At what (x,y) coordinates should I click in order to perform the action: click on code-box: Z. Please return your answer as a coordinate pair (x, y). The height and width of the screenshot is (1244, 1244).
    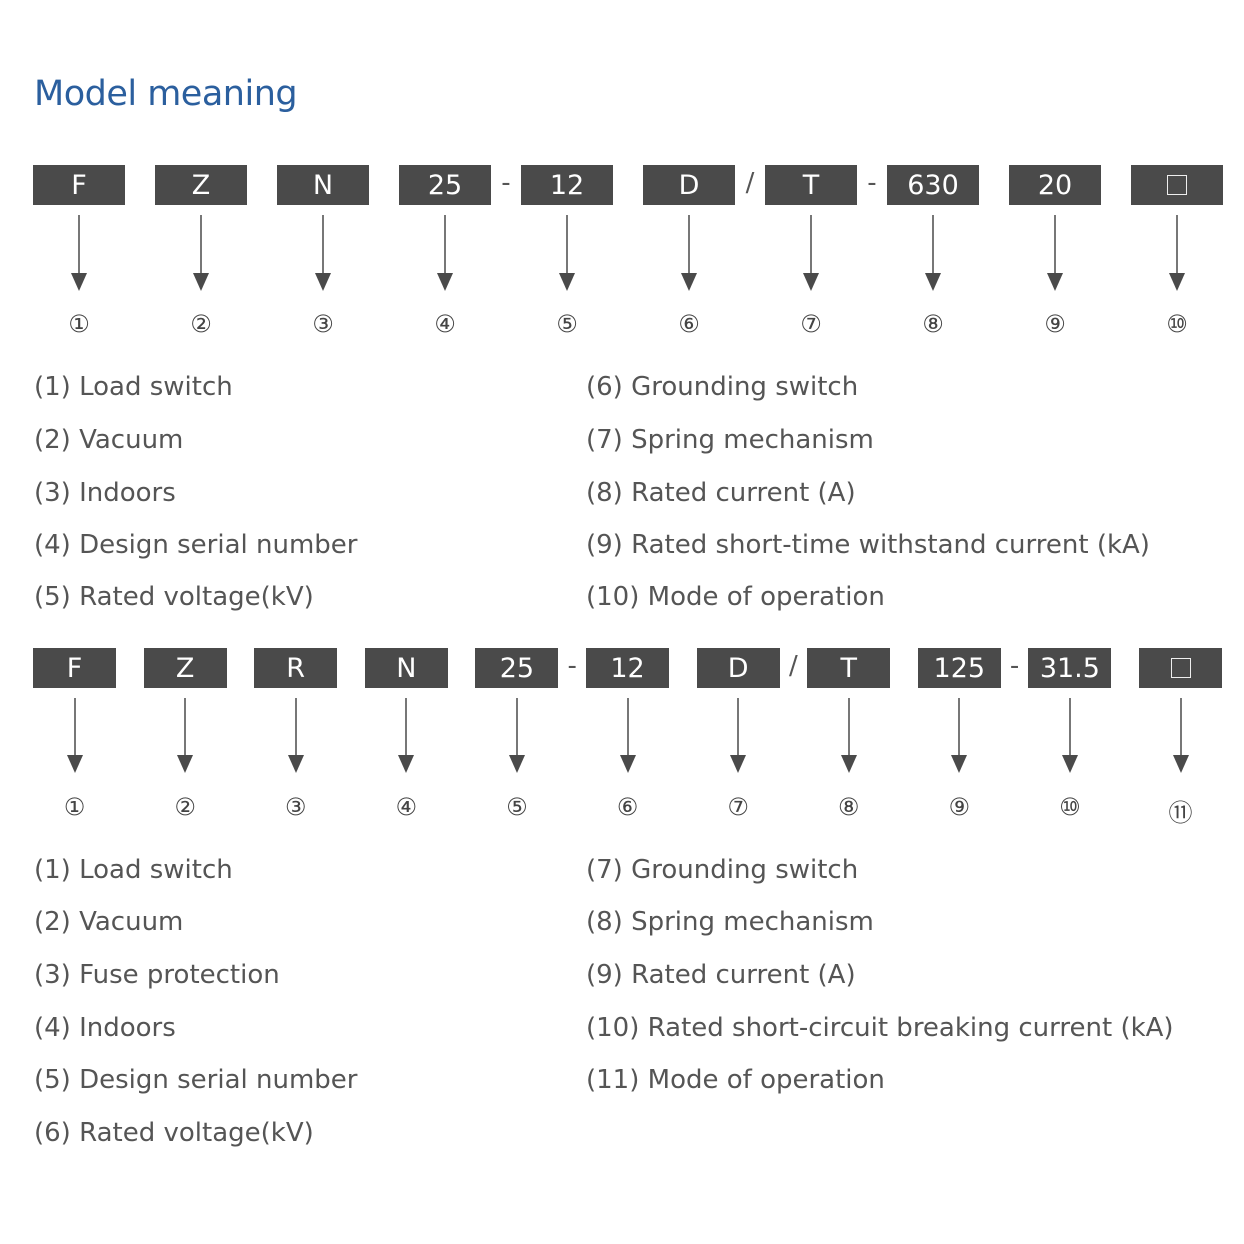
    Looking at the image, I should click on (201, 185).